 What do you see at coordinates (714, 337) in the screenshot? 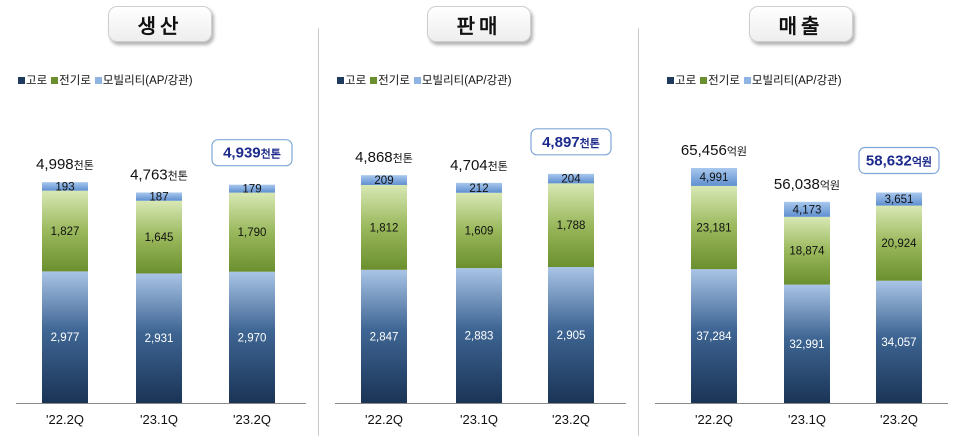
I see `data-label: 37,284` at bounding box center [714, 337].